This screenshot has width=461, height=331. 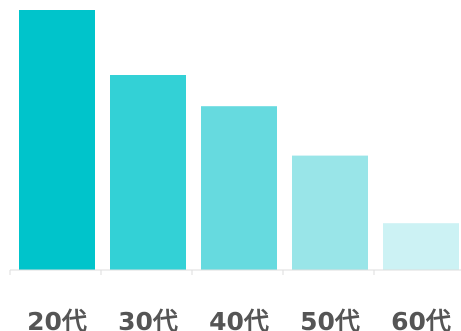 I want to click on x-tick-label-2: 40代, so click(x=239, y=319).